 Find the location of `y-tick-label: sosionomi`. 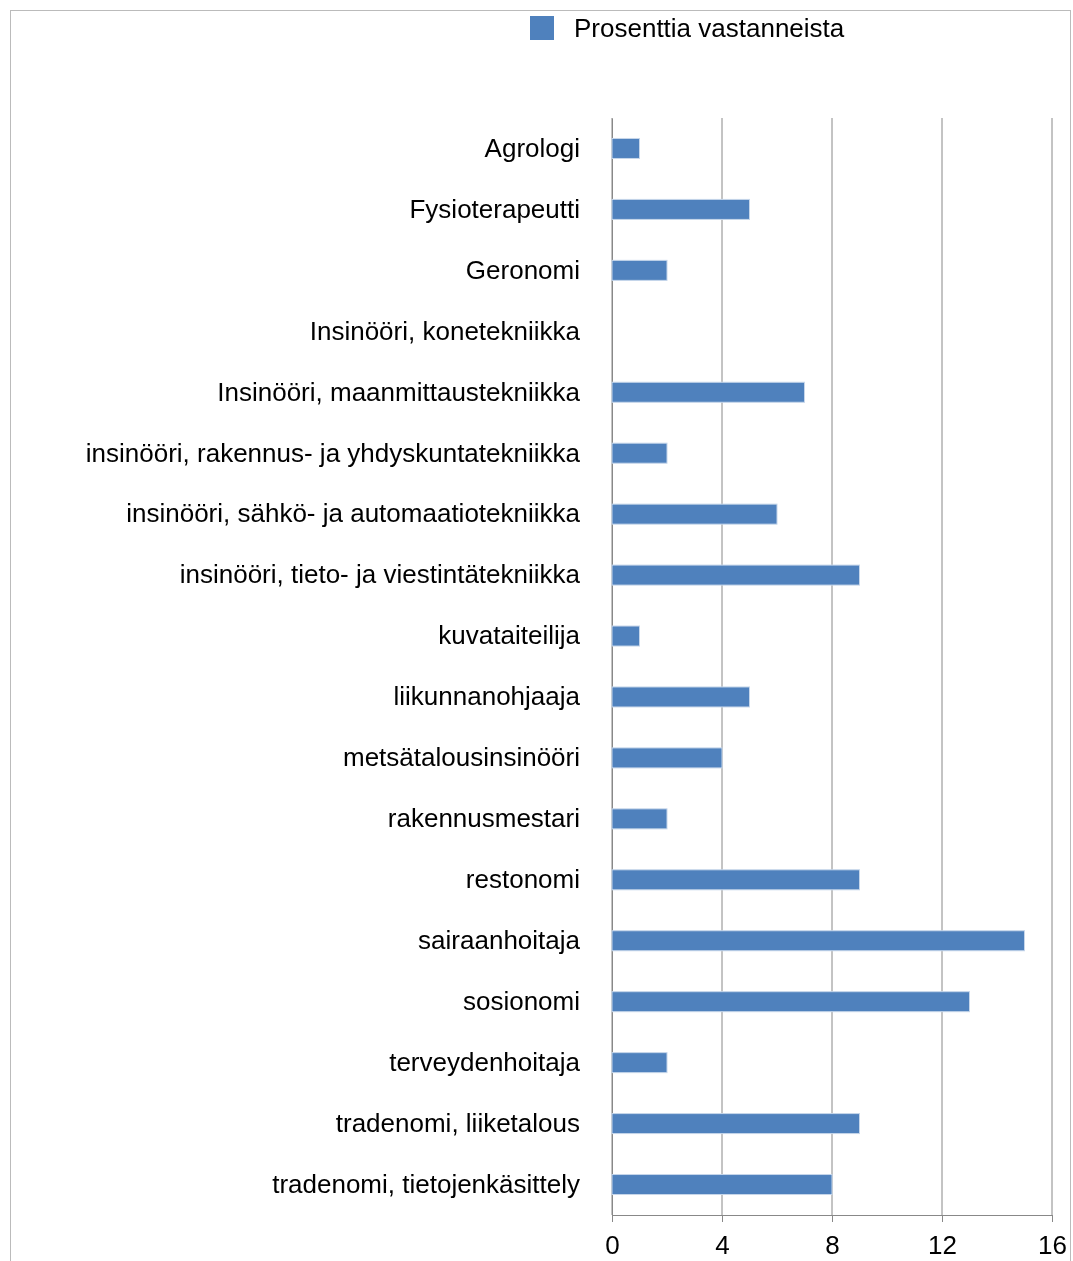

y-tick-label: sosionomi is located at coordinates (521, 1001).